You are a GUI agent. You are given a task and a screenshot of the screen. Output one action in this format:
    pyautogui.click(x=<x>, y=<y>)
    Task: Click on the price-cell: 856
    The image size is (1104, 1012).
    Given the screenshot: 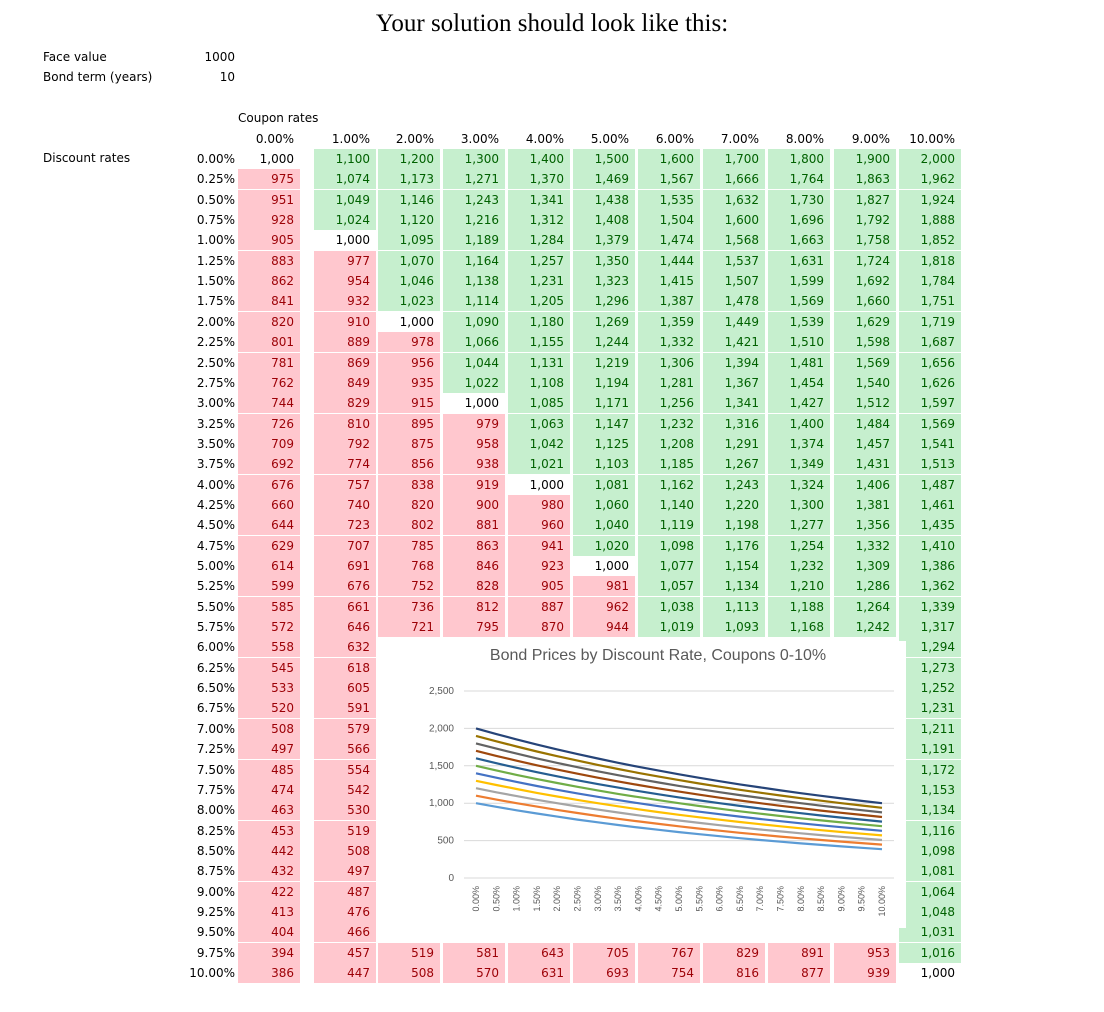 What is the action you would take?
    pyautogui.click(x=409, y=464)
    